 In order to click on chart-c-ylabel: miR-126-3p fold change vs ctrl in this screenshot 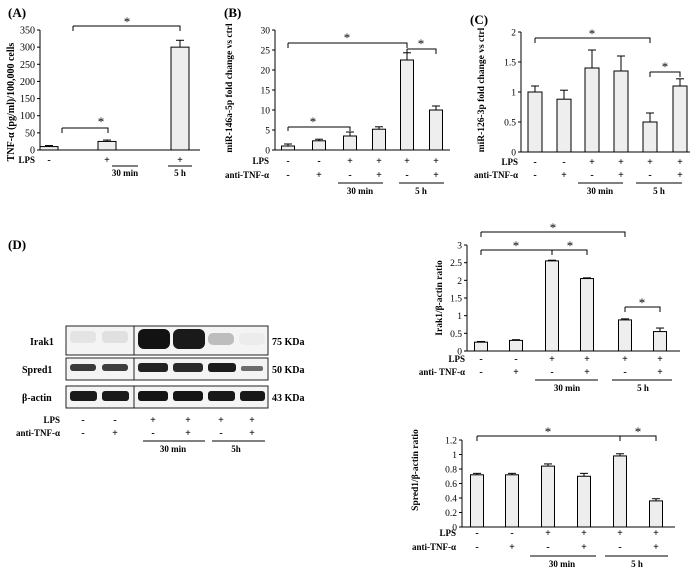, I will do `click(482, 89)`.